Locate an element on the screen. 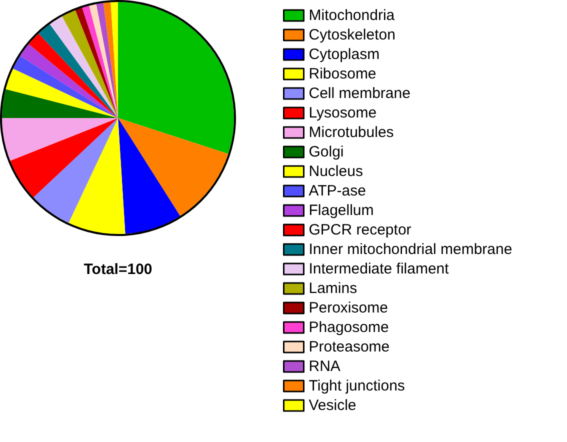  legend-label: Peroxisome is located at coordinates (348, 308).